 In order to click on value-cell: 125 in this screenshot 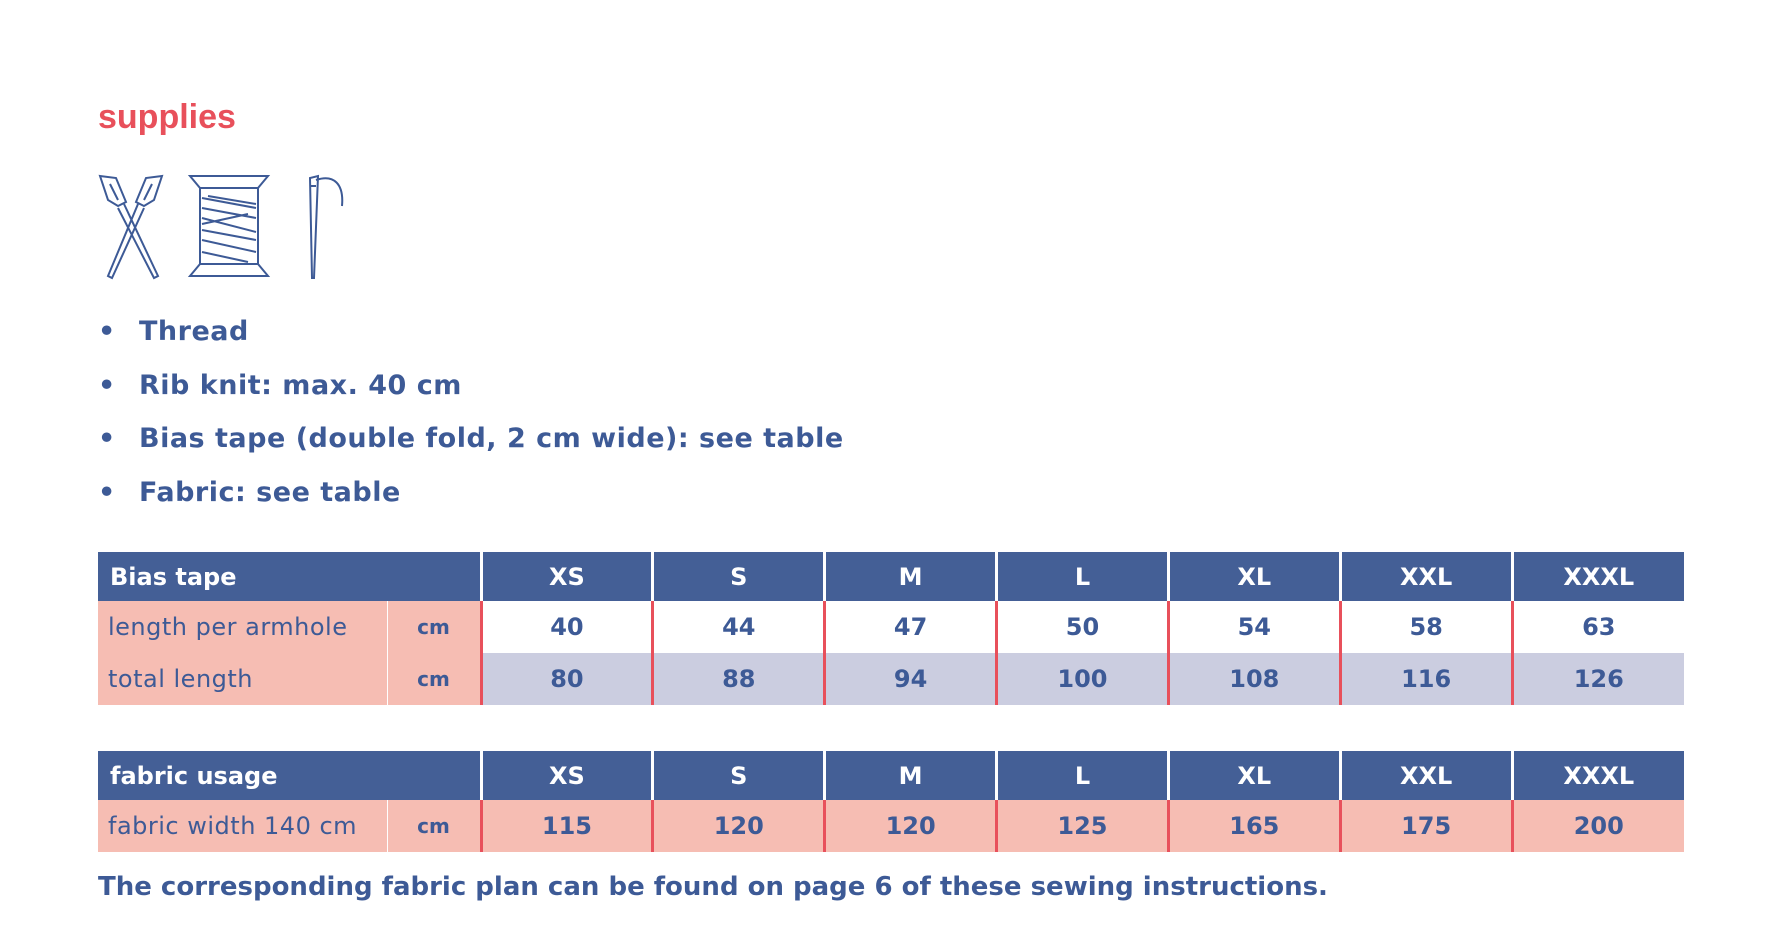, I will do `click(1082, 826)`.